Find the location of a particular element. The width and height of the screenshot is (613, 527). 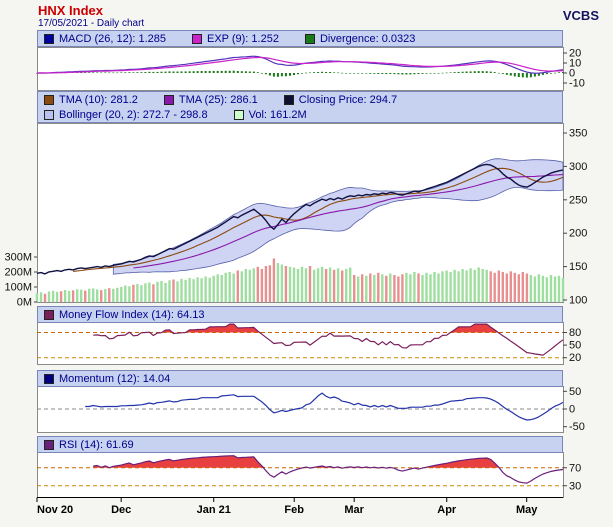

rsi-legend: RSI (14): 61.69 is located at coordinates (300, 444).